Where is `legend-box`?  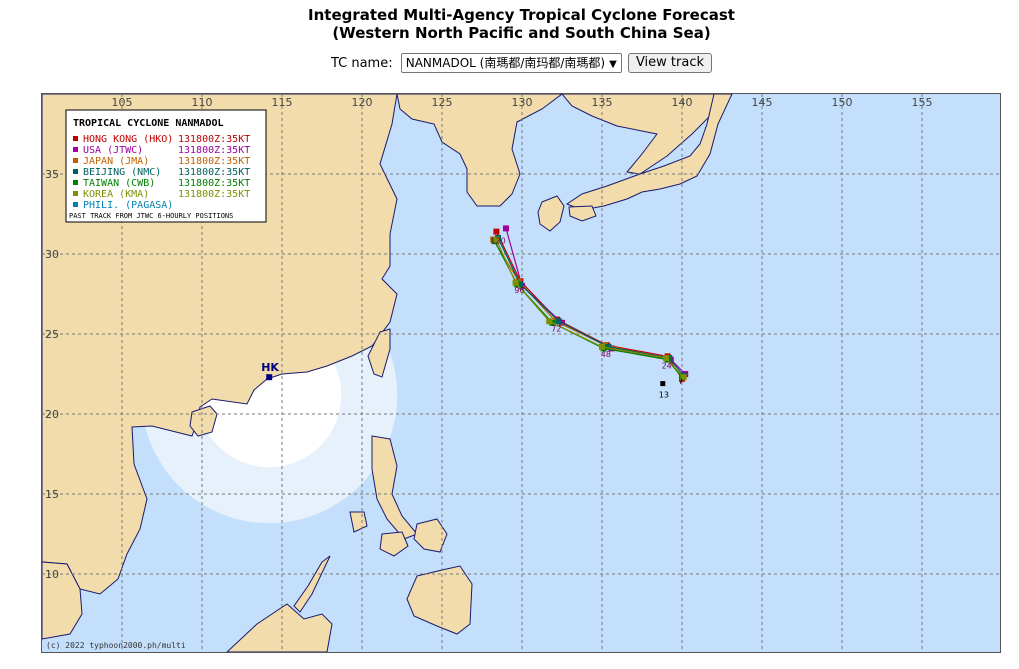 legend-box is located at coordinates (166, 166).